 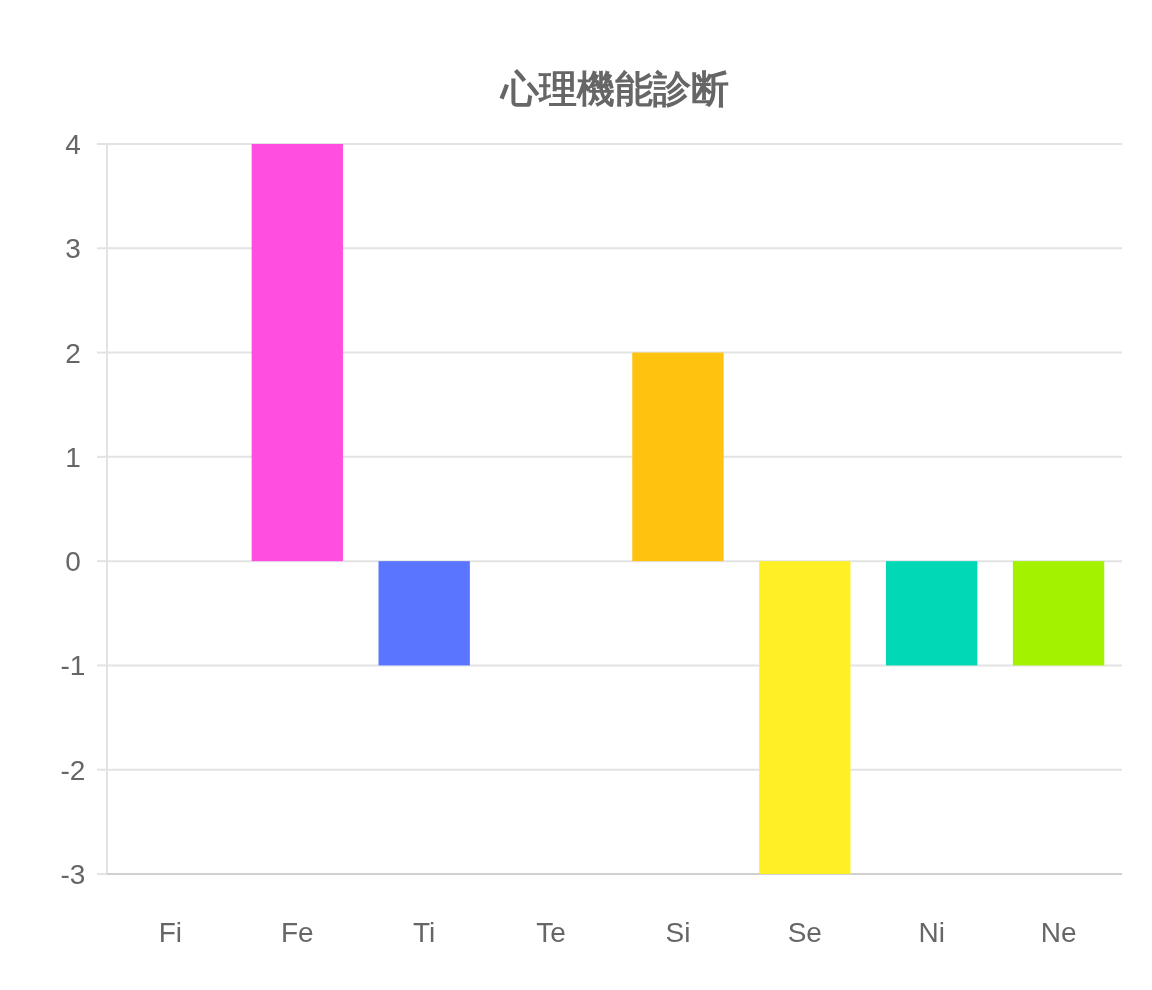 What do you see at coordinates (73, 457) in the screenshot?
I see `y-tick-label: 1` at bounding box center [73, 457].